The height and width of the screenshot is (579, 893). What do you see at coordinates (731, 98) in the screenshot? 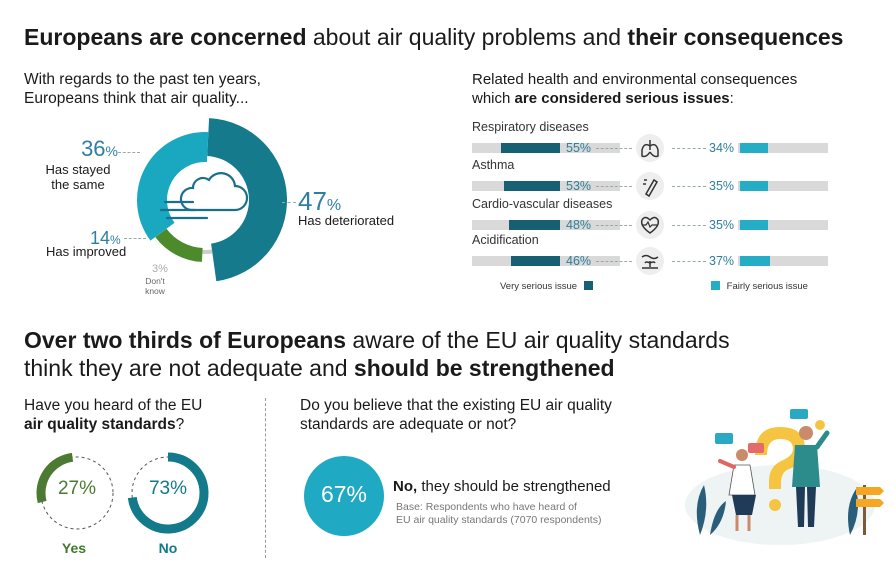
I see `consequences-question-end: :` at bounding box center [731, 98].